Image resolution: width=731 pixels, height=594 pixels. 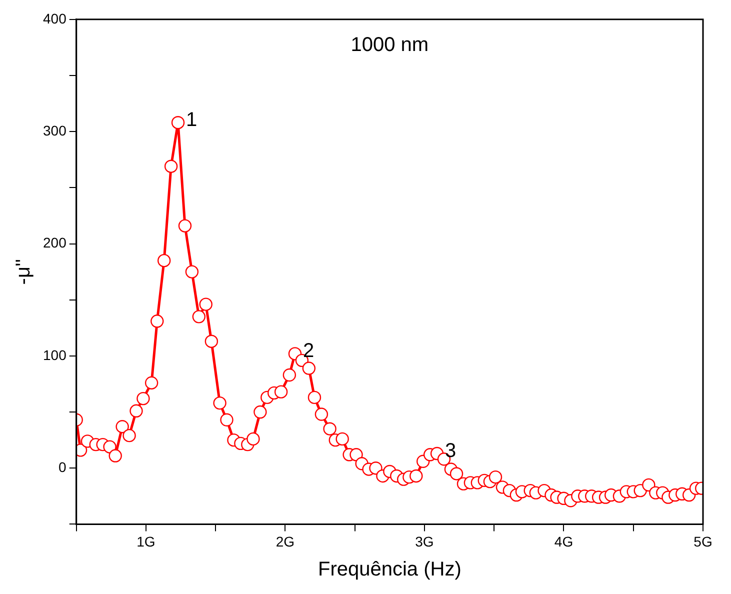 I want to click on y-tick-label: 400, so click(x=55, y=18).